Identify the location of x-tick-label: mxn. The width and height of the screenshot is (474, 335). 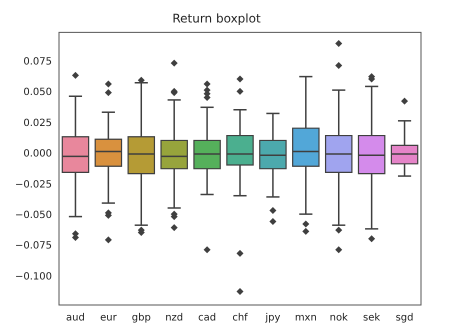
(305, 318).